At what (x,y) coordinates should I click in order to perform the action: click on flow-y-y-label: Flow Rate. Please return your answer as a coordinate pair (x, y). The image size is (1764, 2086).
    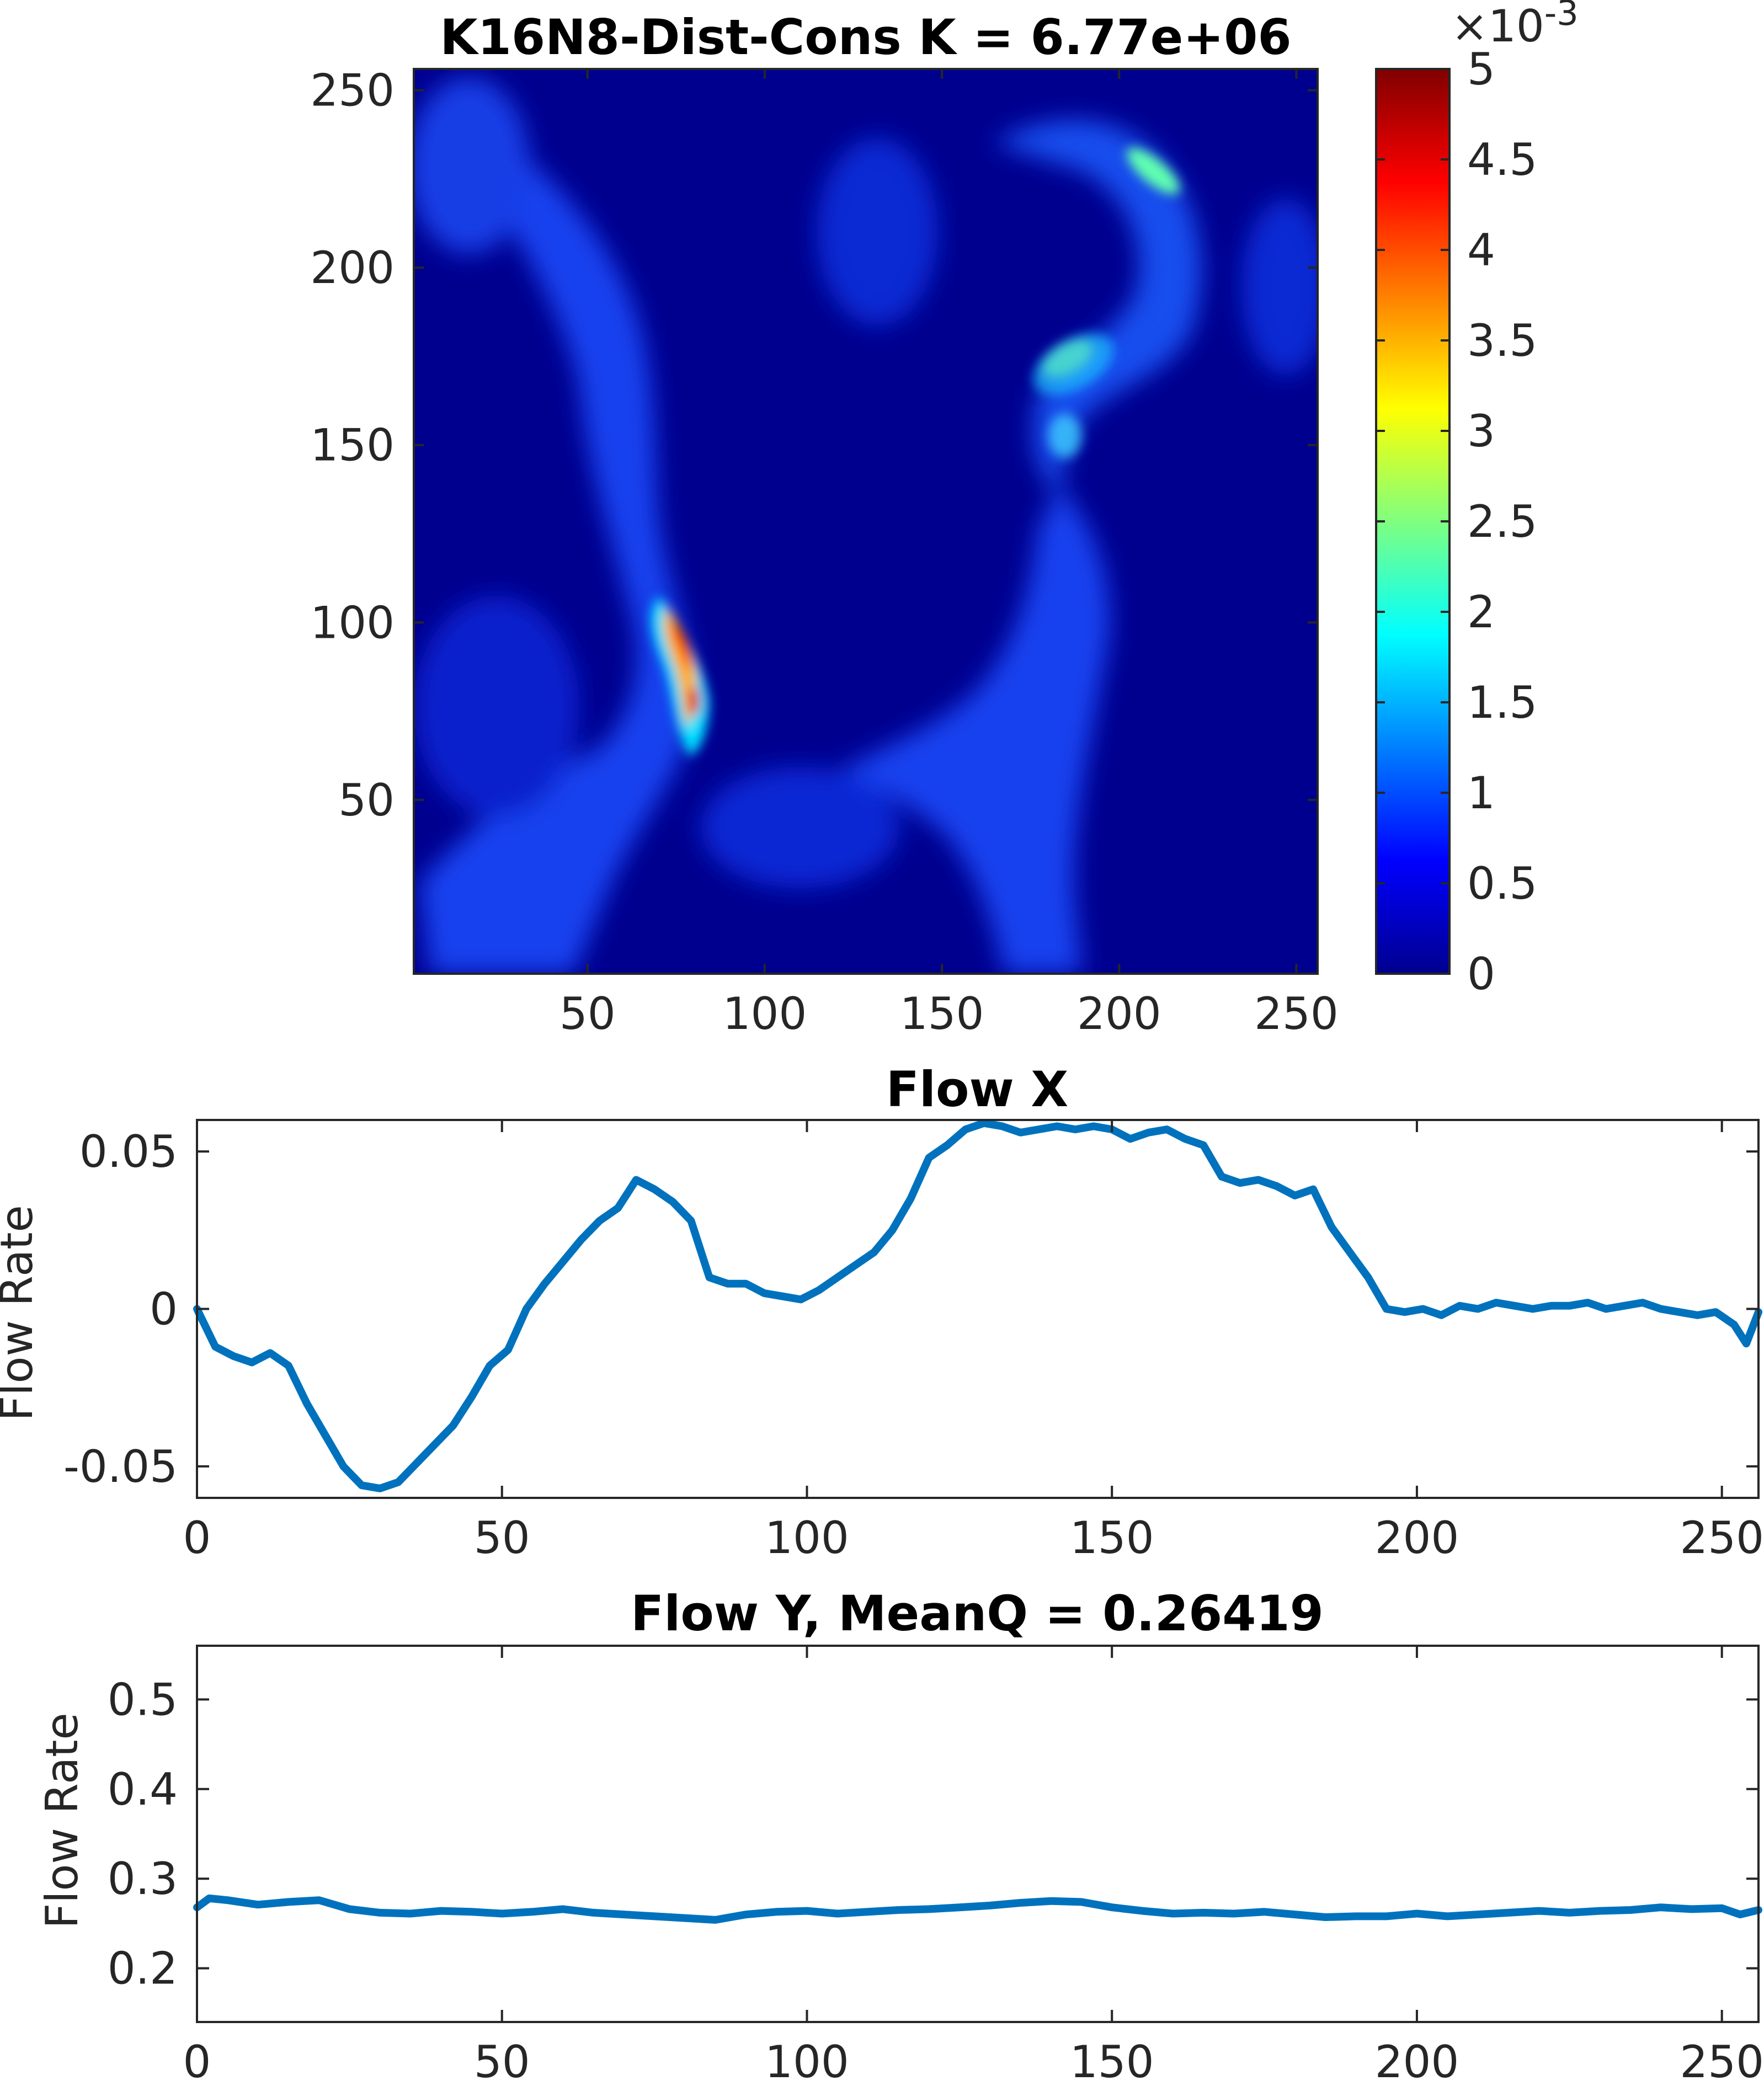
    Looking at the image, I should click on (62, 1820).